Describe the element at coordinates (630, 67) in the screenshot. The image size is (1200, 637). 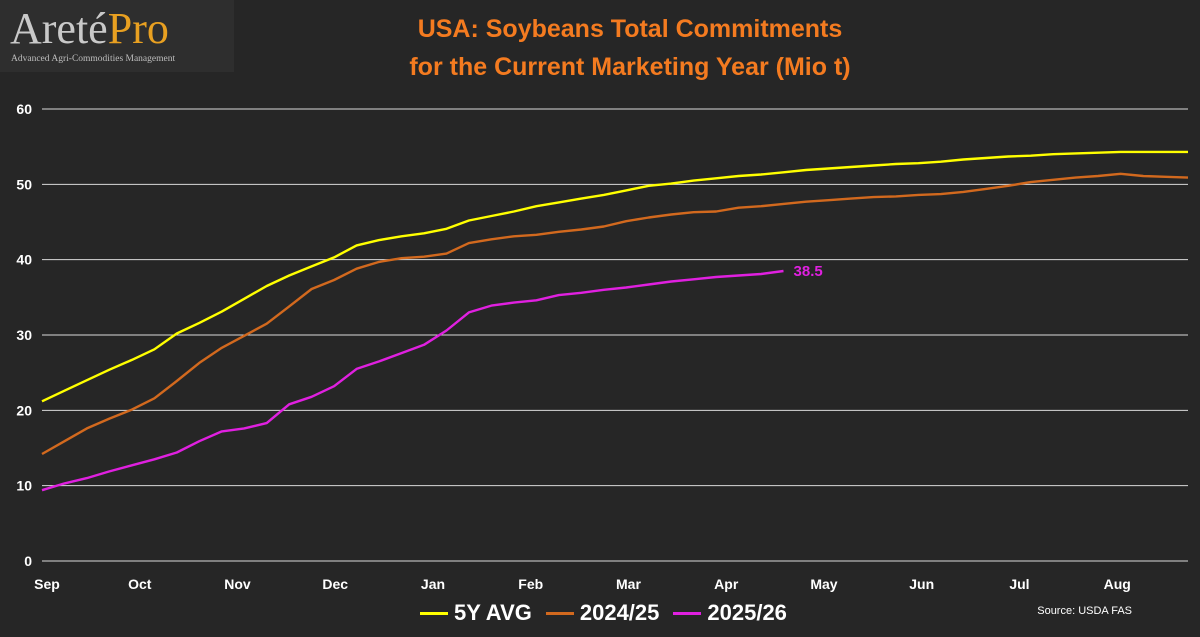
I see `chart-subtitle: for the Current Marketing Year (Mio t)` at that location.